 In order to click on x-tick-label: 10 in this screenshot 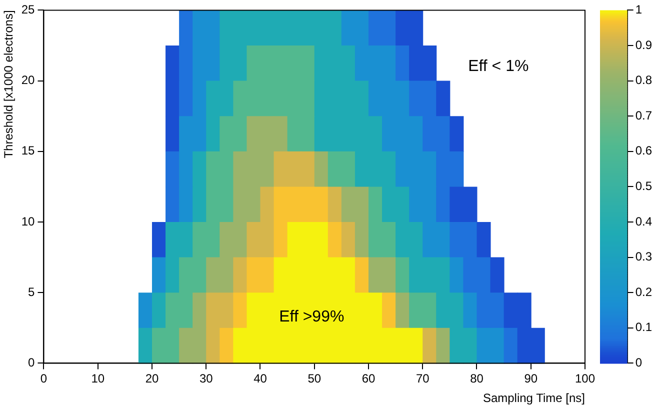, I will do `click(98, 379)`.